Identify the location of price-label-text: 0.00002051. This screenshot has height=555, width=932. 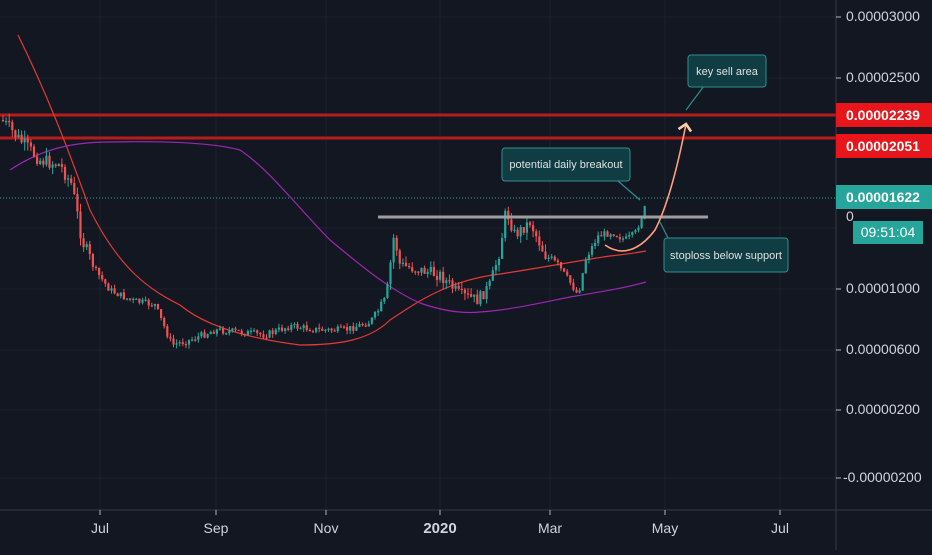
(883, 146).